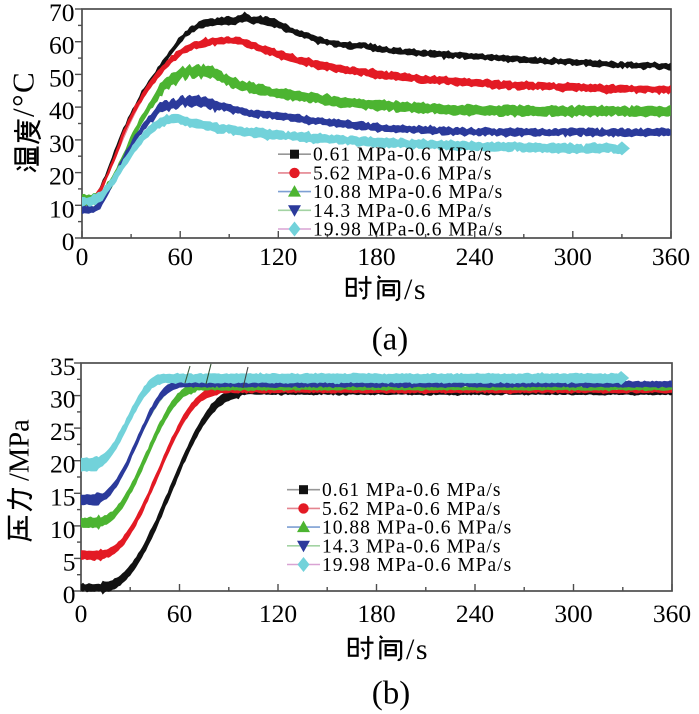 Image resolution: width=699 pixels, height=714 pixels. I want to click on svg-text: 70, so click(62, 13).